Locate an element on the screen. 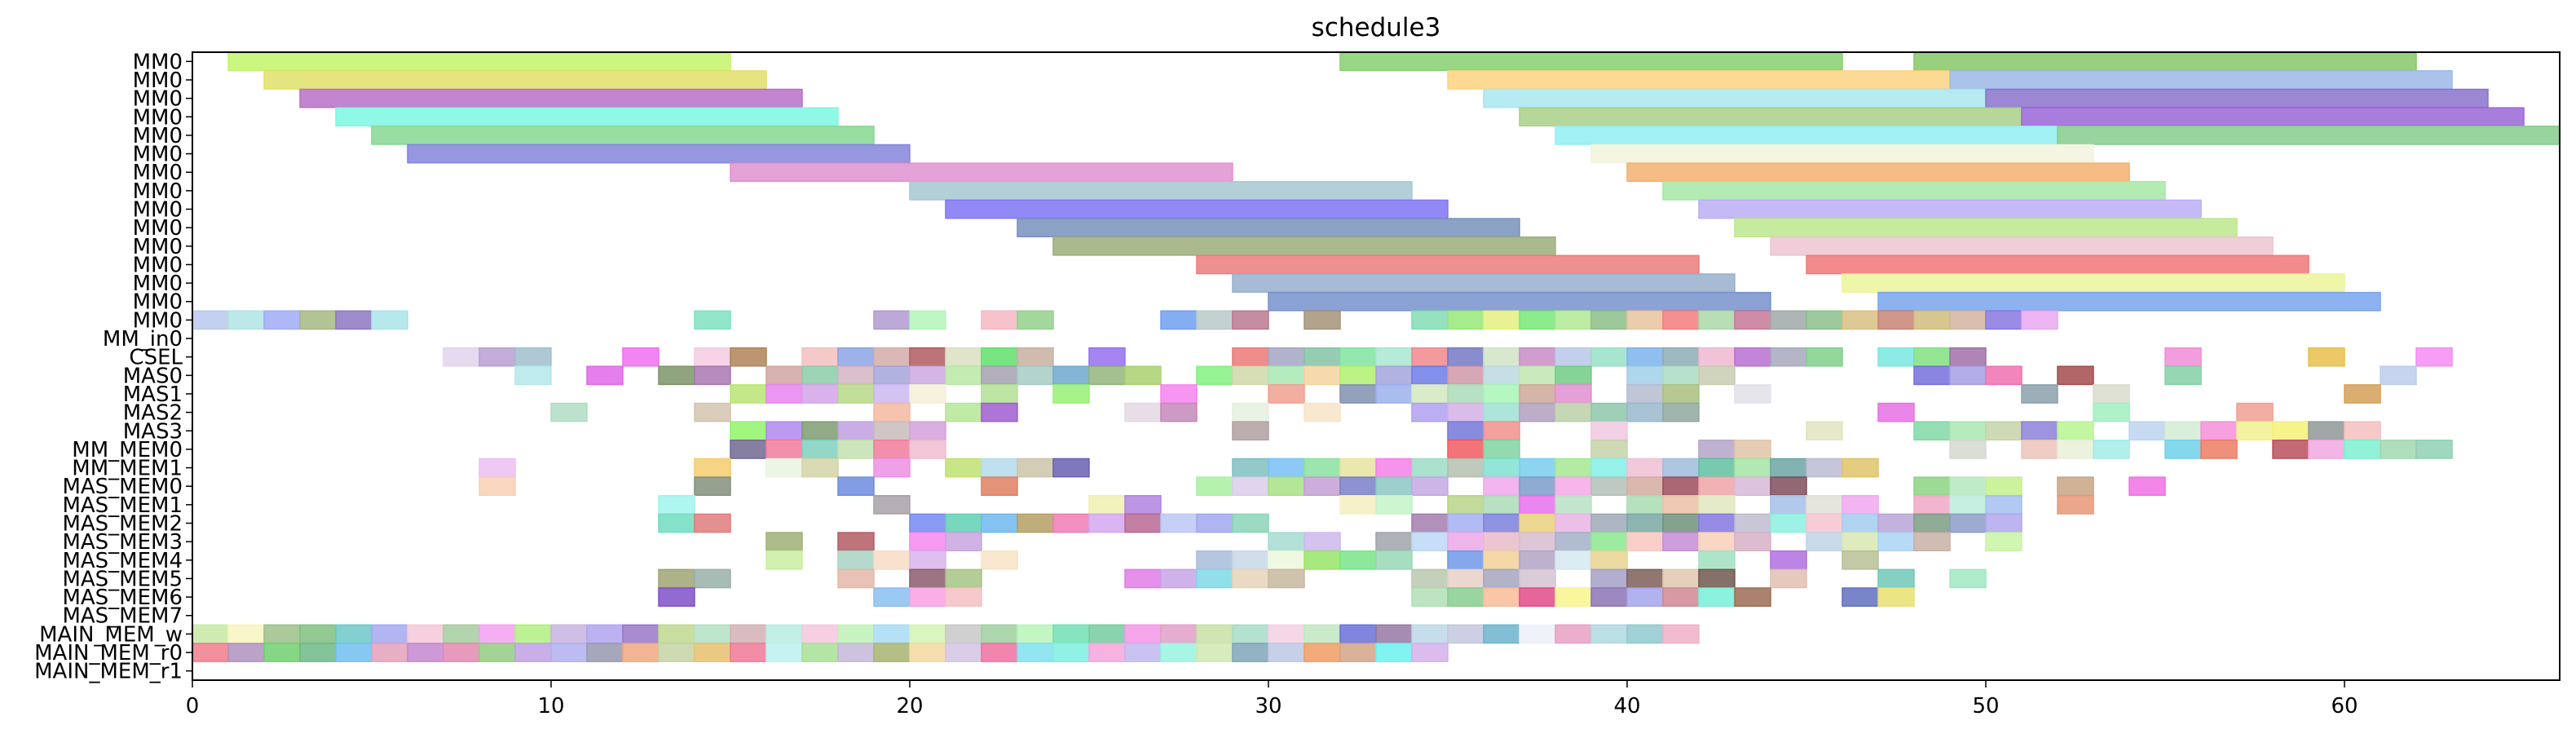  row-label: MM_in0 is located at coordinates (143, 339).